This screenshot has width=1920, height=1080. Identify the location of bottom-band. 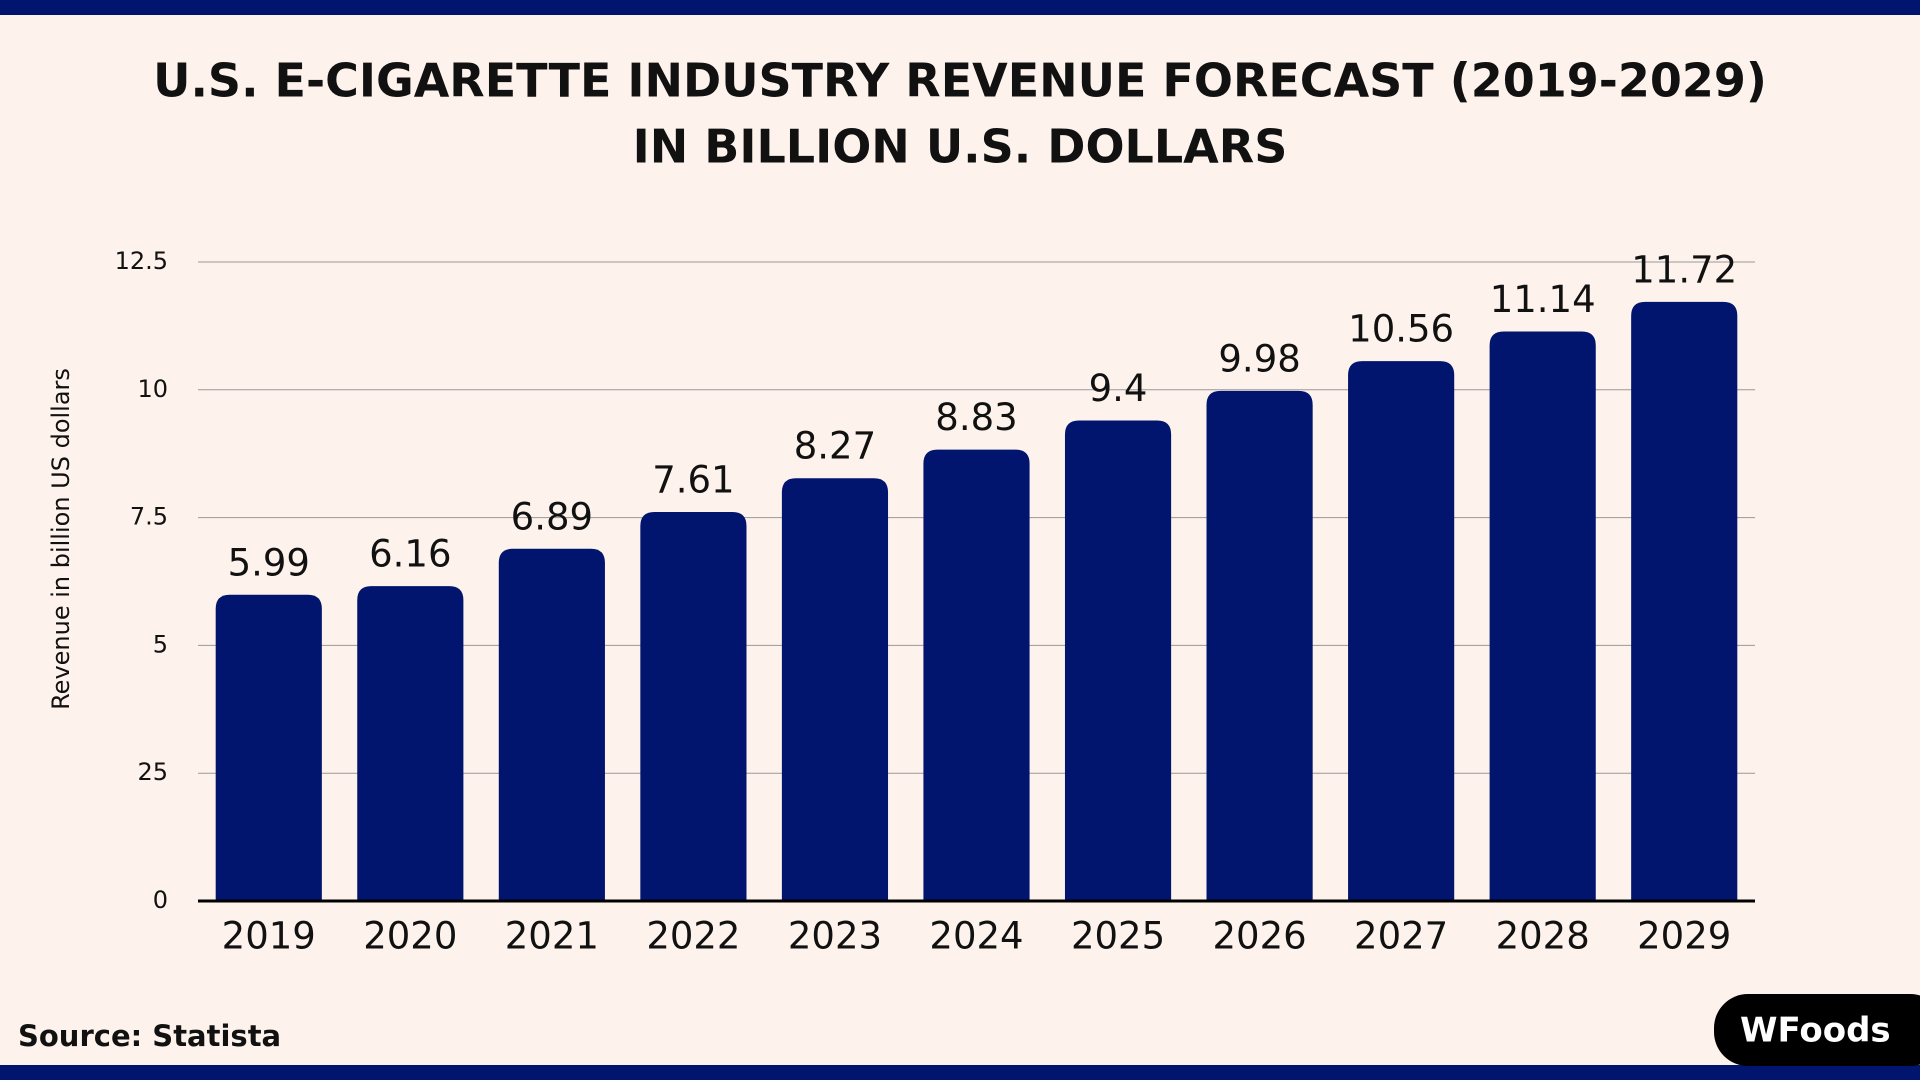
(960, 1072).